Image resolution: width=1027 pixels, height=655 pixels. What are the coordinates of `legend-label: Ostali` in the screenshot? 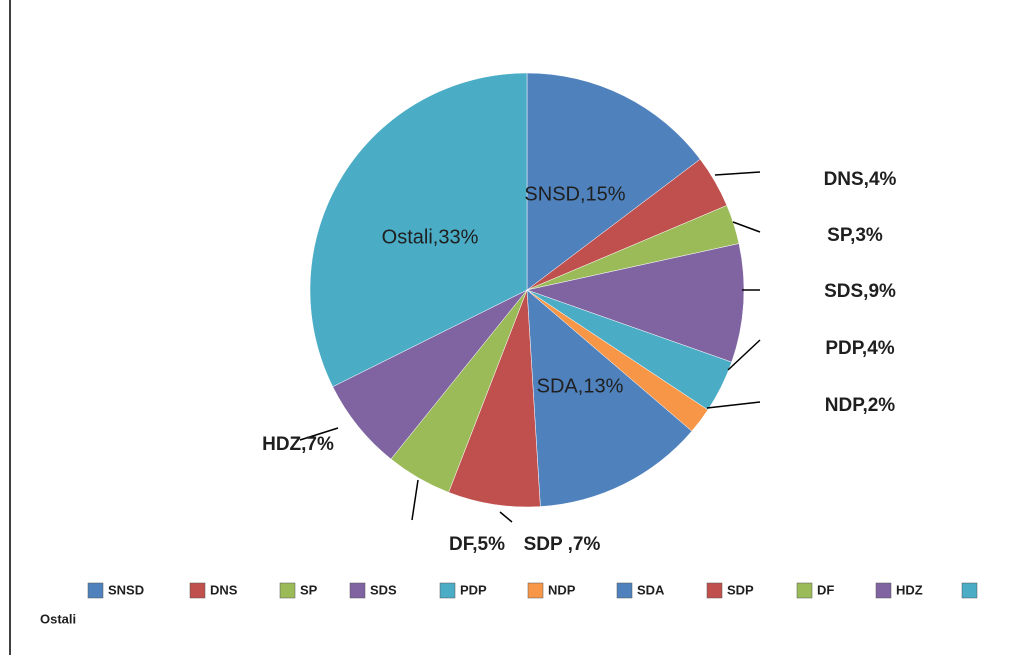 It's located at (58, 618).